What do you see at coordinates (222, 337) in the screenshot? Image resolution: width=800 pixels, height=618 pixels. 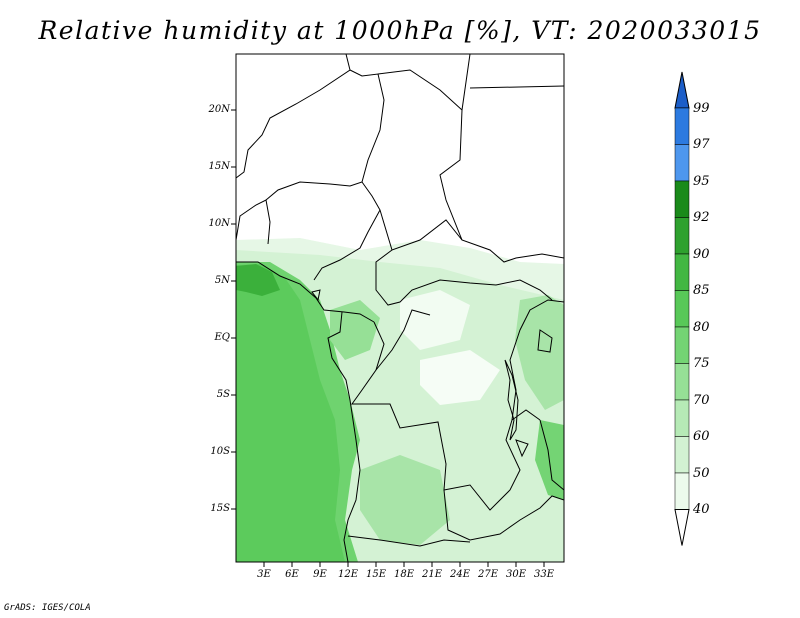 I see `lat-label-eq: EQ` at bounding box center [222, 337].